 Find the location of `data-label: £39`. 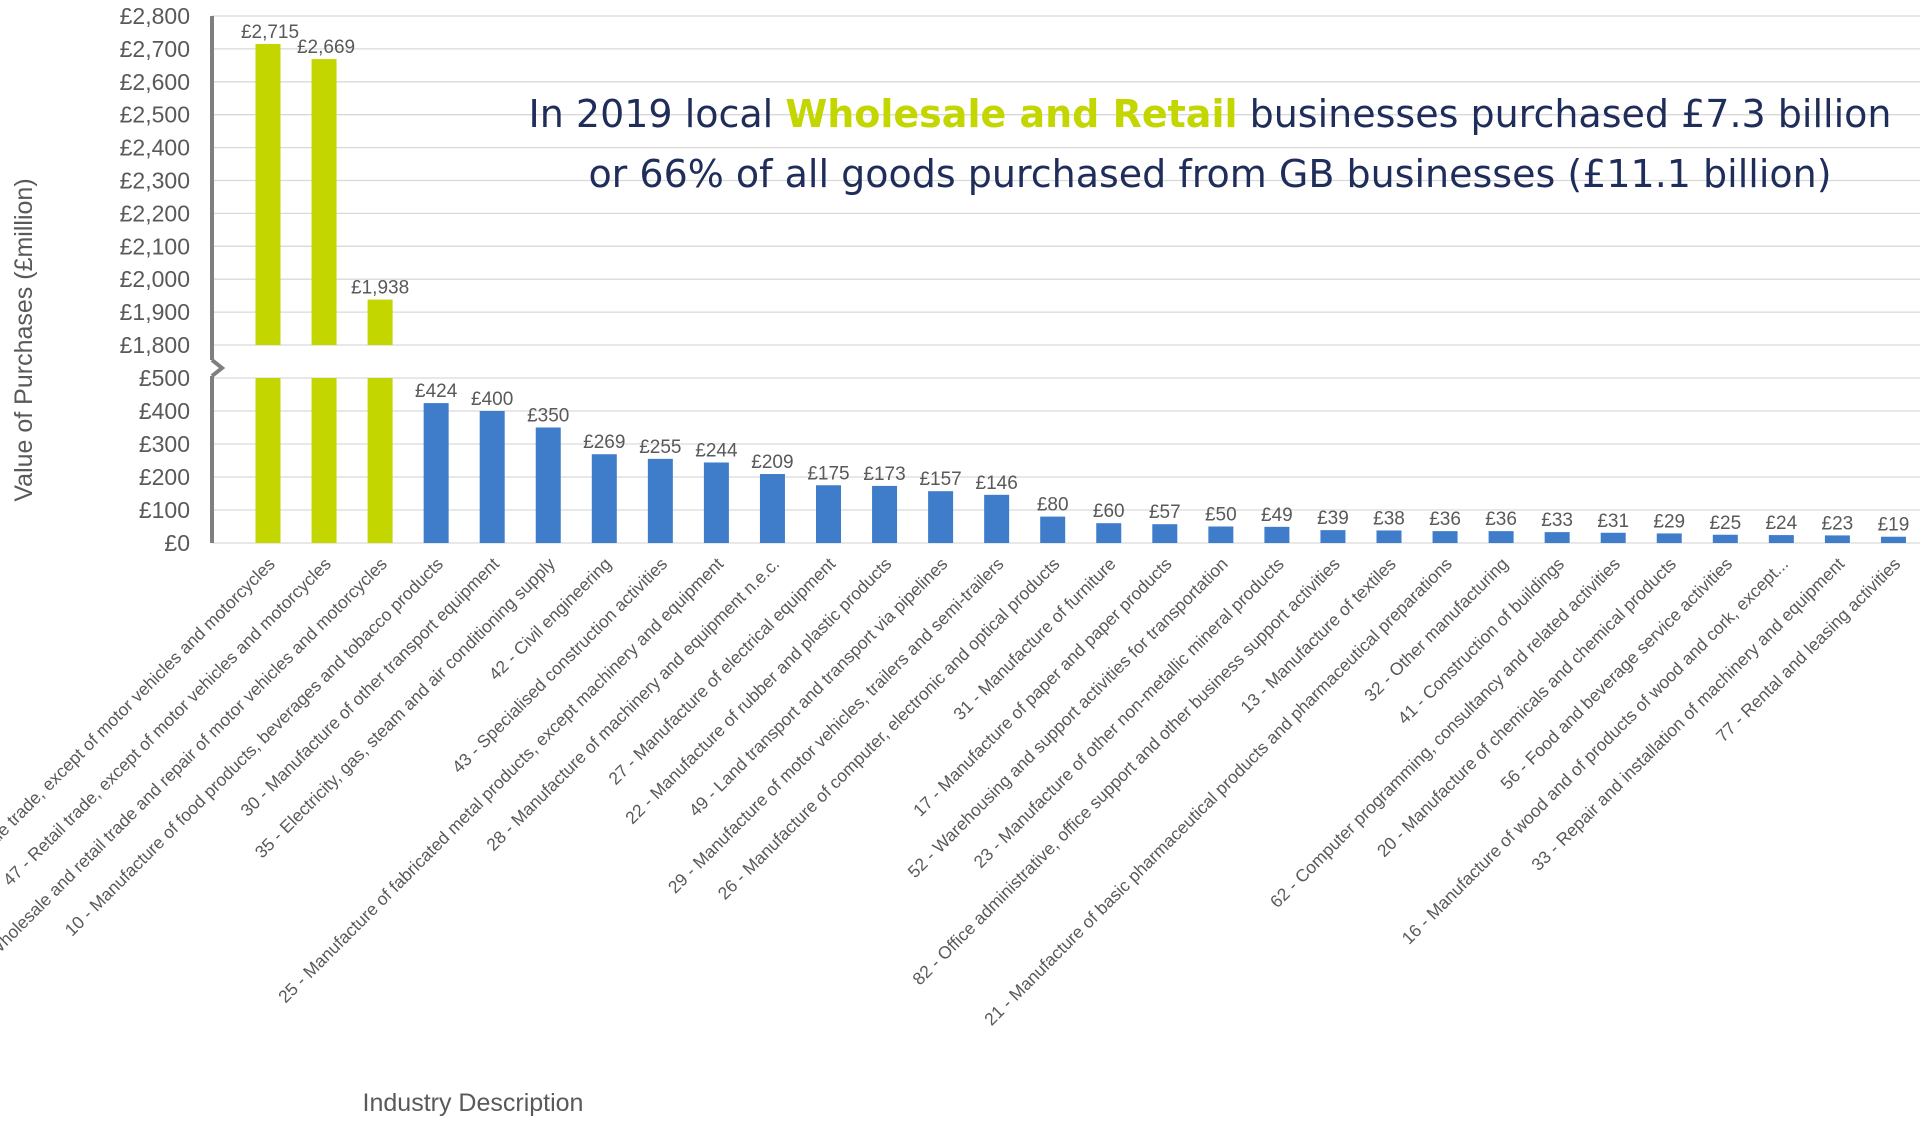

data-label: £39 is located at coordinates (1333, 518).